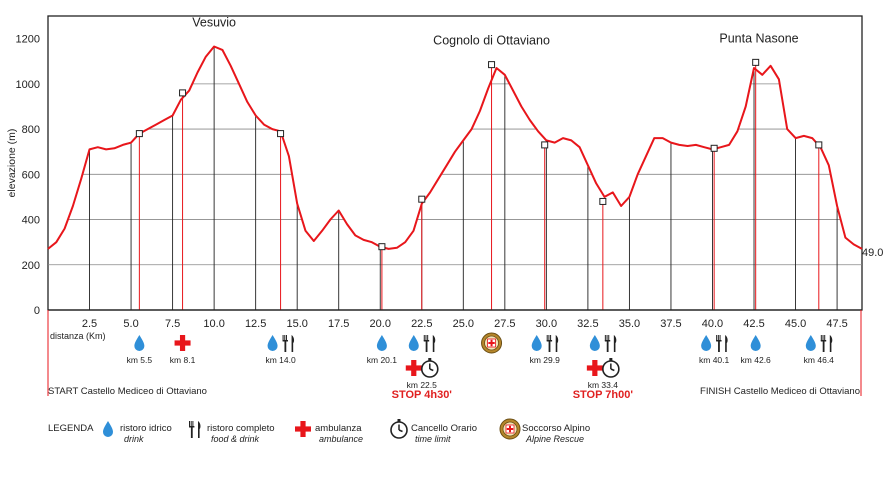 Image resolution: width=884 pixels, height=500 pixels. I want to click on x-tick-label: 27.5, so click(504, 324).